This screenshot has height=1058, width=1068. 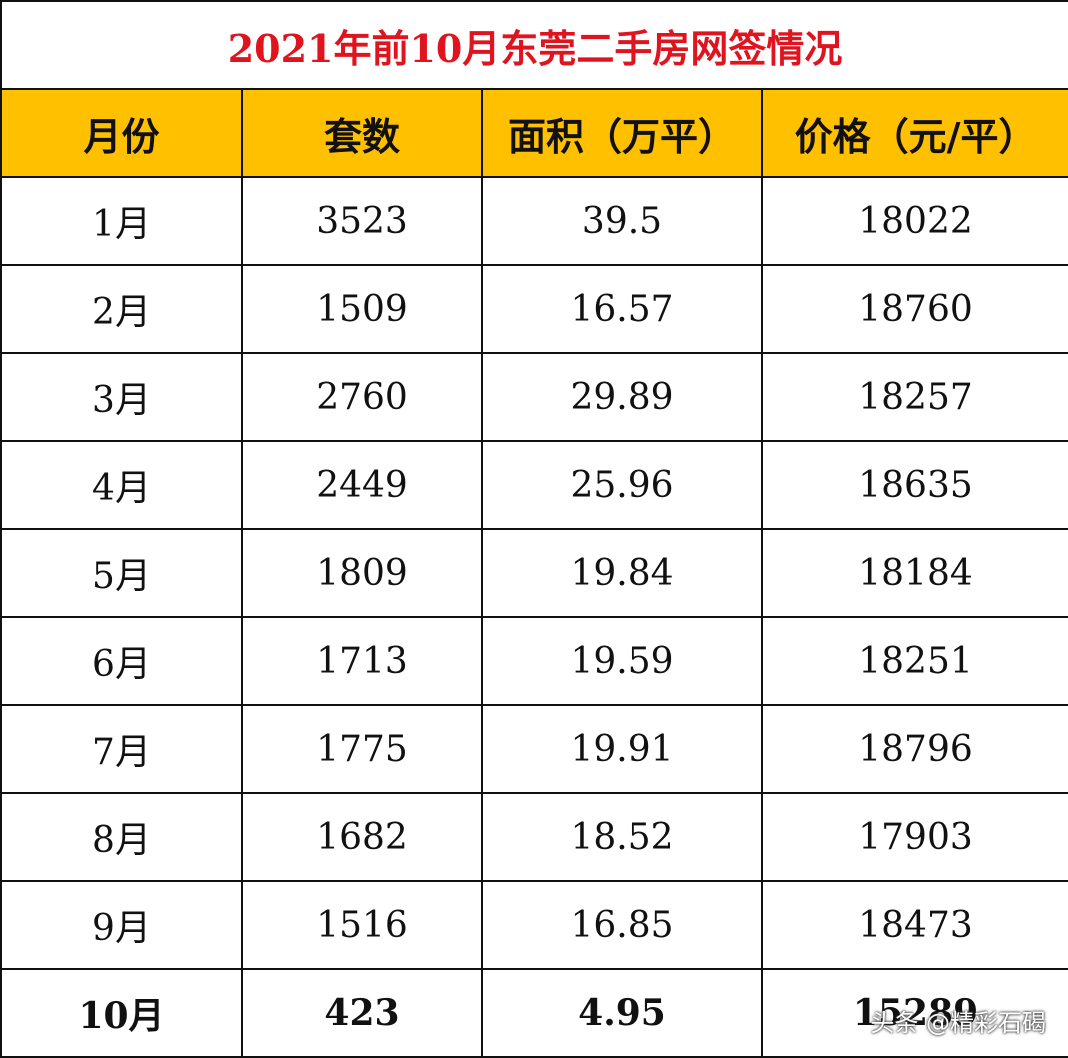 What do you see at coordinates (914, 573) in the screenshot?
I see `table-cell: 18184` at bounding box center [914, 573].